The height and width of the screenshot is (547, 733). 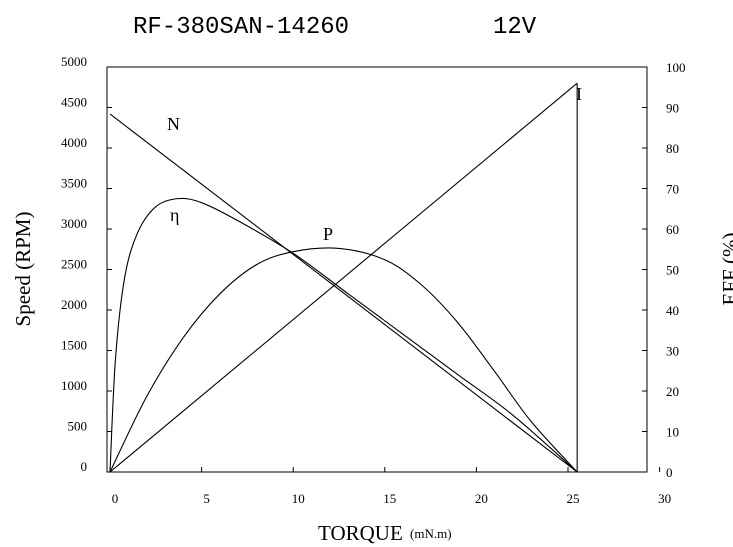 I want to click on x-axis: 0 5 10 15 20 25 30, so click(x=390, y=486).